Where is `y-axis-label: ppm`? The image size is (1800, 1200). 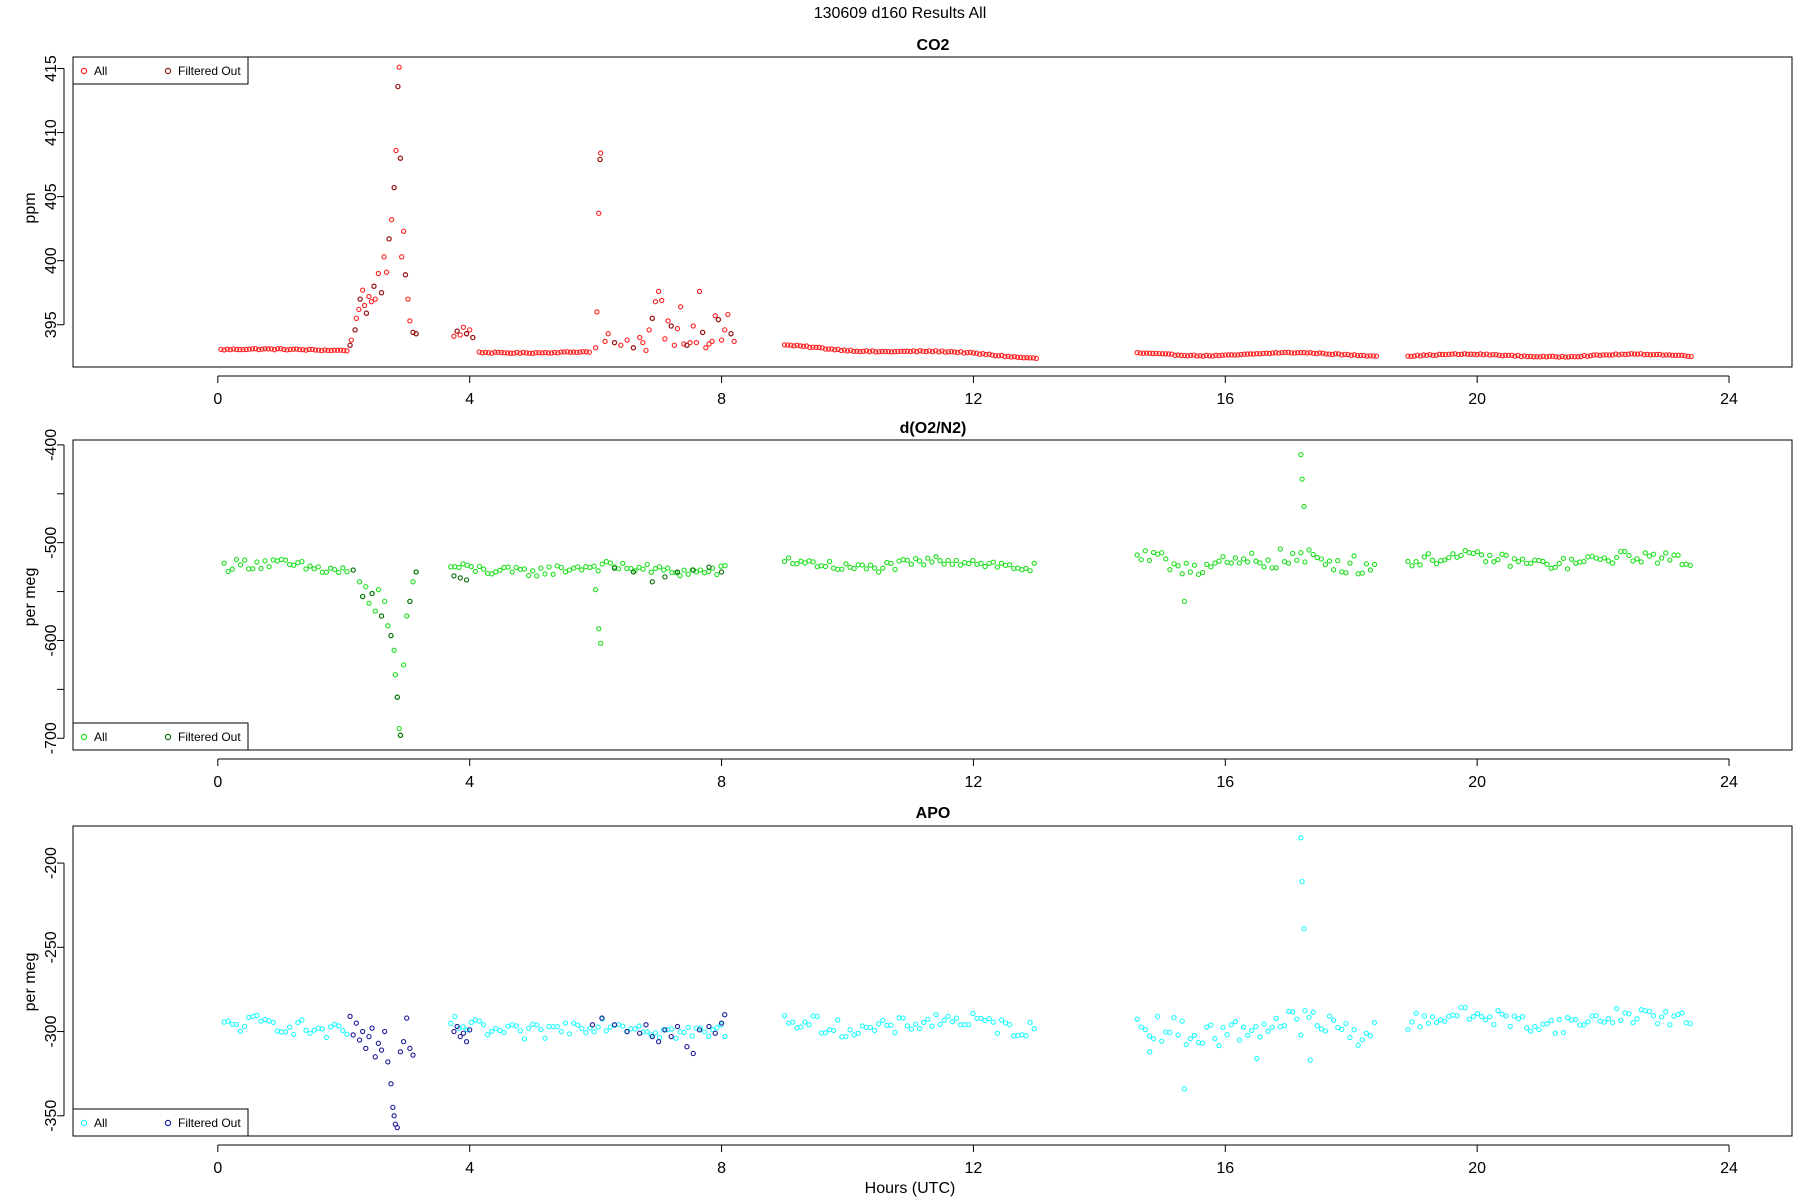 y-axis-label: ppm is located at coordinates (30, 207).